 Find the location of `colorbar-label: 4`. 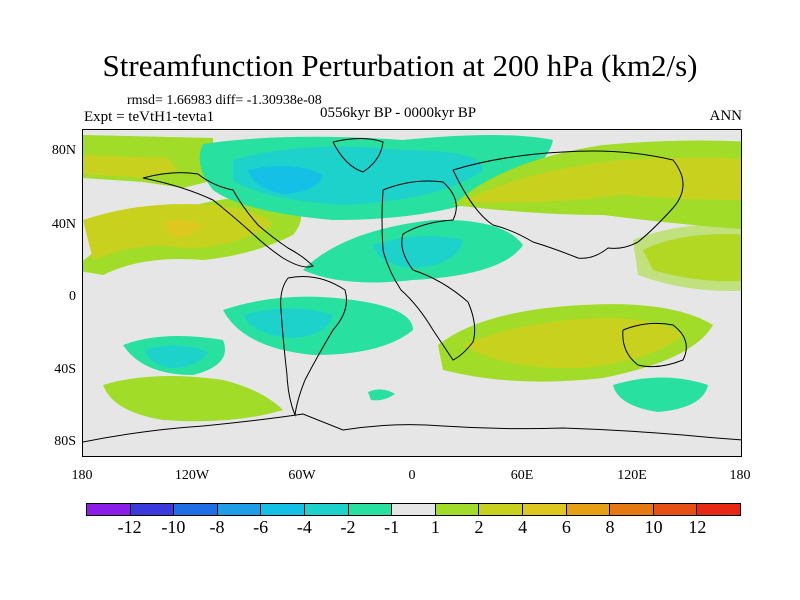

colorbar-label: 4 is located at coordinates (523, 527).